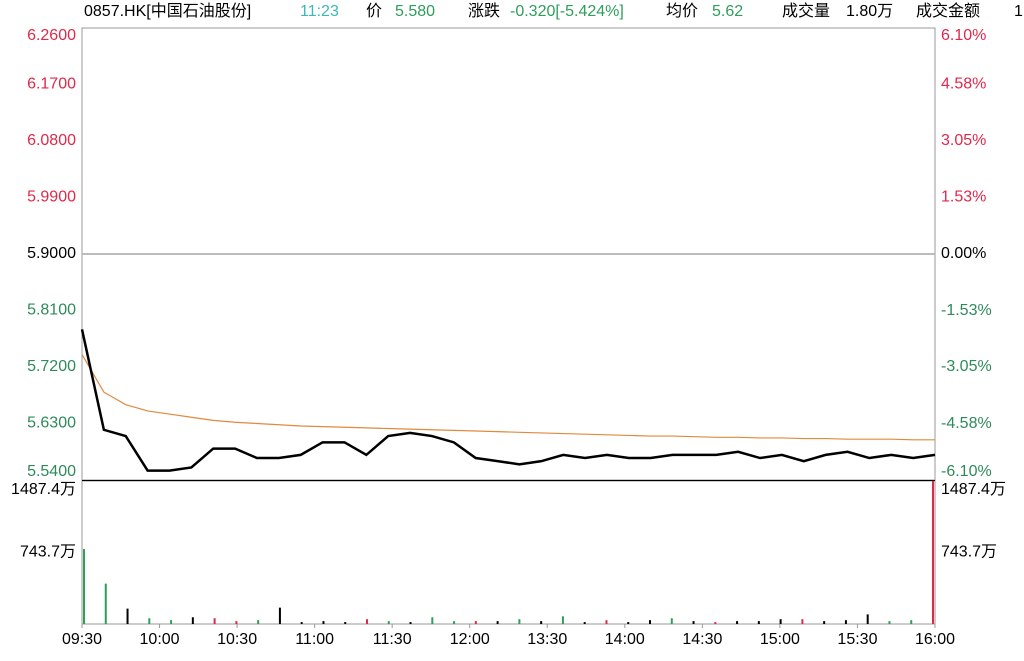 The height and width of the screenshot is (661, 1024). What do you see at coordinates (51, 471) in the screenshot?
I see `y-tick-label: 5.5400` at bounding box center [51, 471].